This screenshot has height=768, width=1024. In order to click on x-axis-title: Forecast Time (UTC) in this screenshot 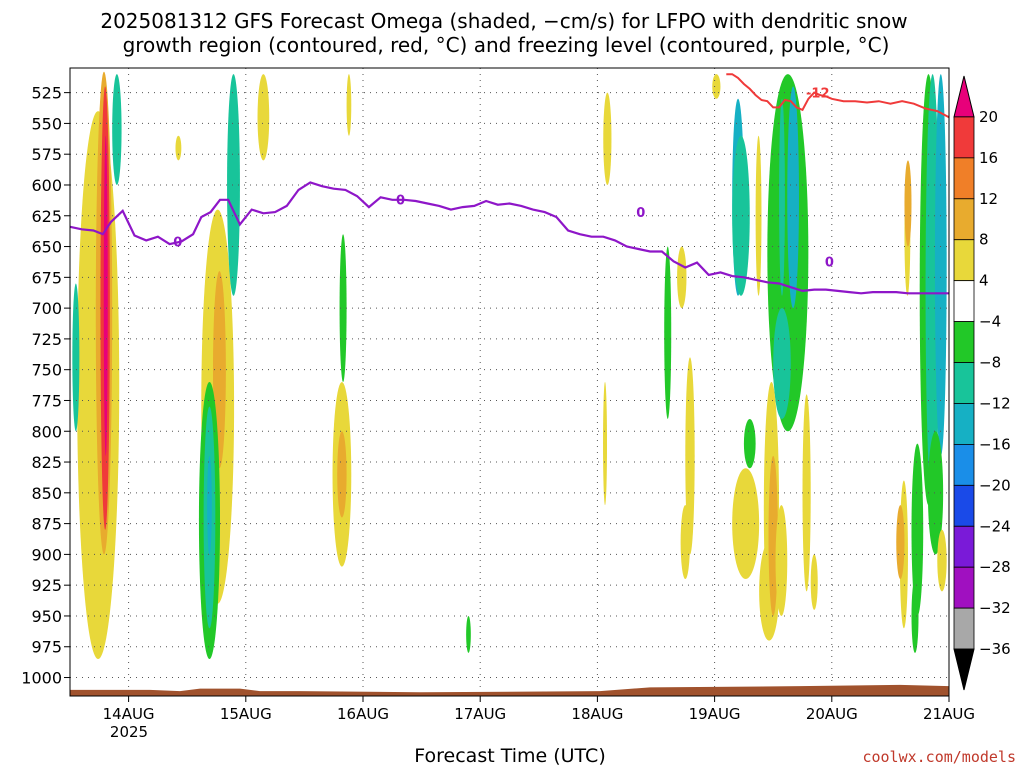, I will do `click(509, 756)`.